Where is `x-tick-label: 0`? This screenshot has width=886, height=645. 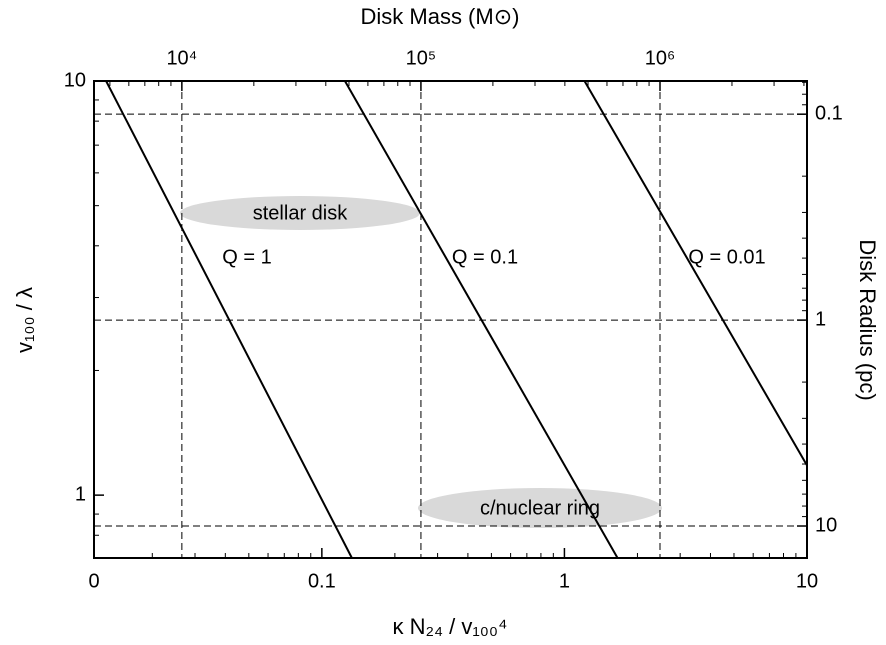
x-tick-label: 0 is located at coordinates (93, 581).